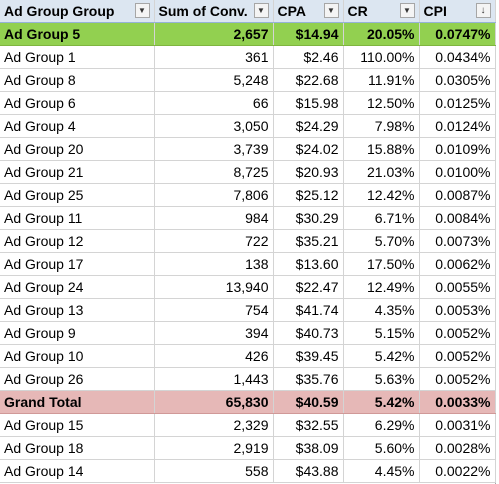 This screenshot has width=499, height=484. What do you see at coordinates (381, 11) in the screenshot?
I see `header-cr: CR ▼` at bounding box center [381, 11].